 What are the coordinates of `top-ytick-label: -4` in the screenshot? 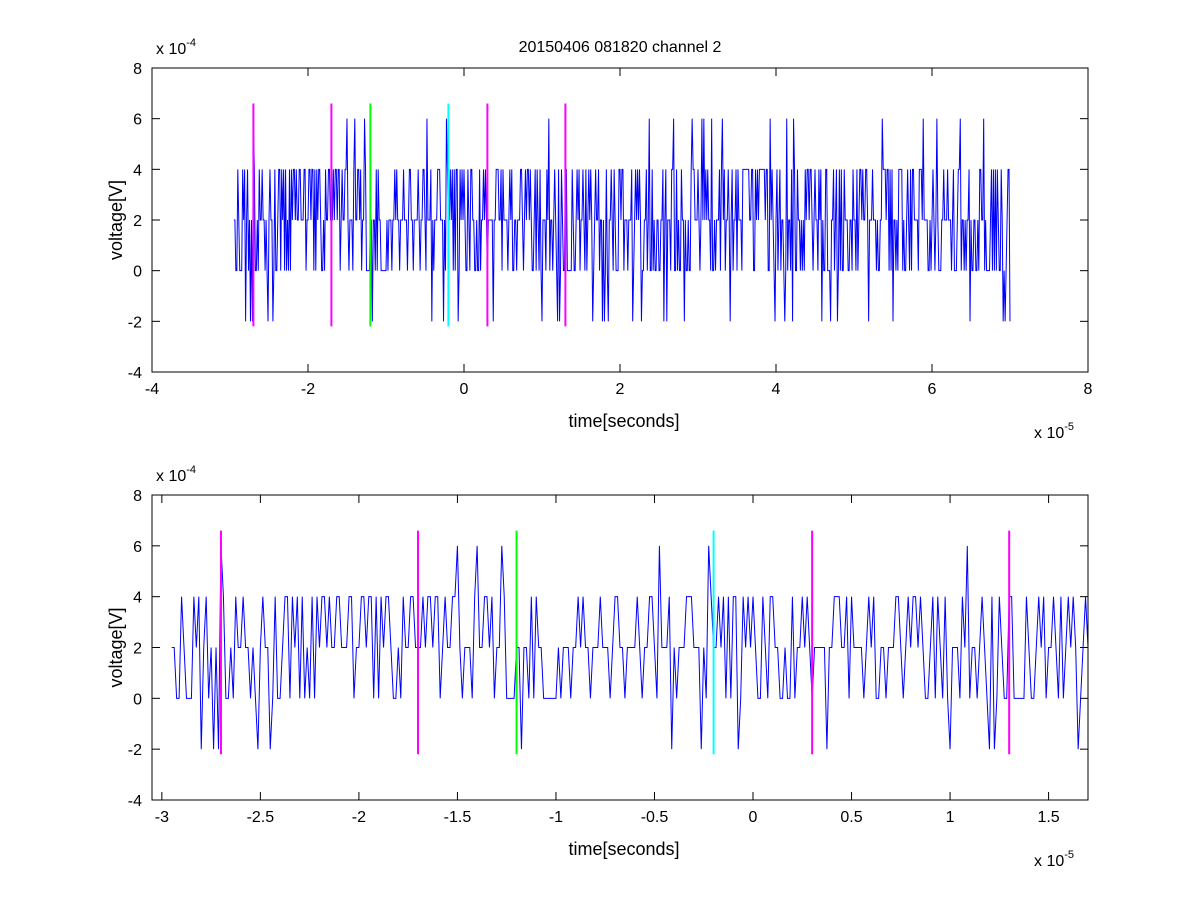 It's located at (135, 373).